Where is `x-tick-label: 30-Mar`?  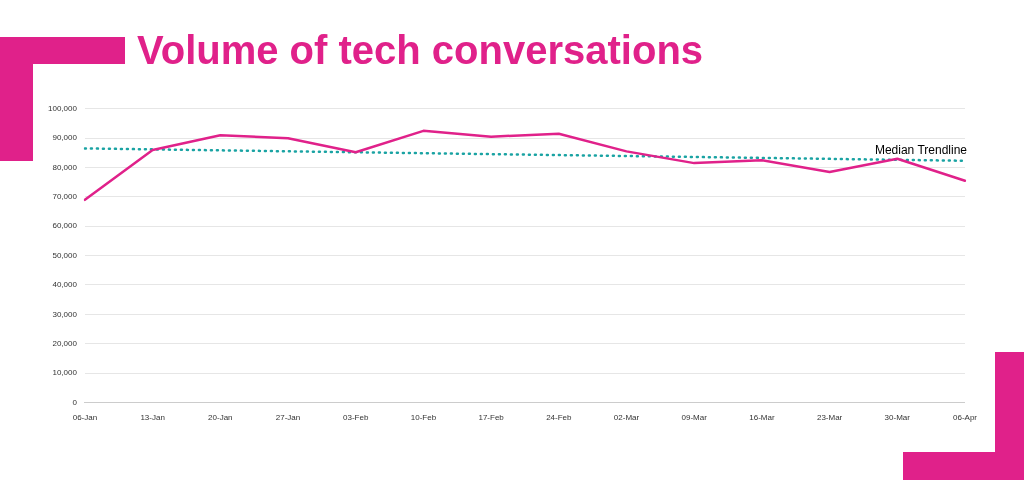 x-tick-label: 30-Mar is located at coordinates (897, 418).